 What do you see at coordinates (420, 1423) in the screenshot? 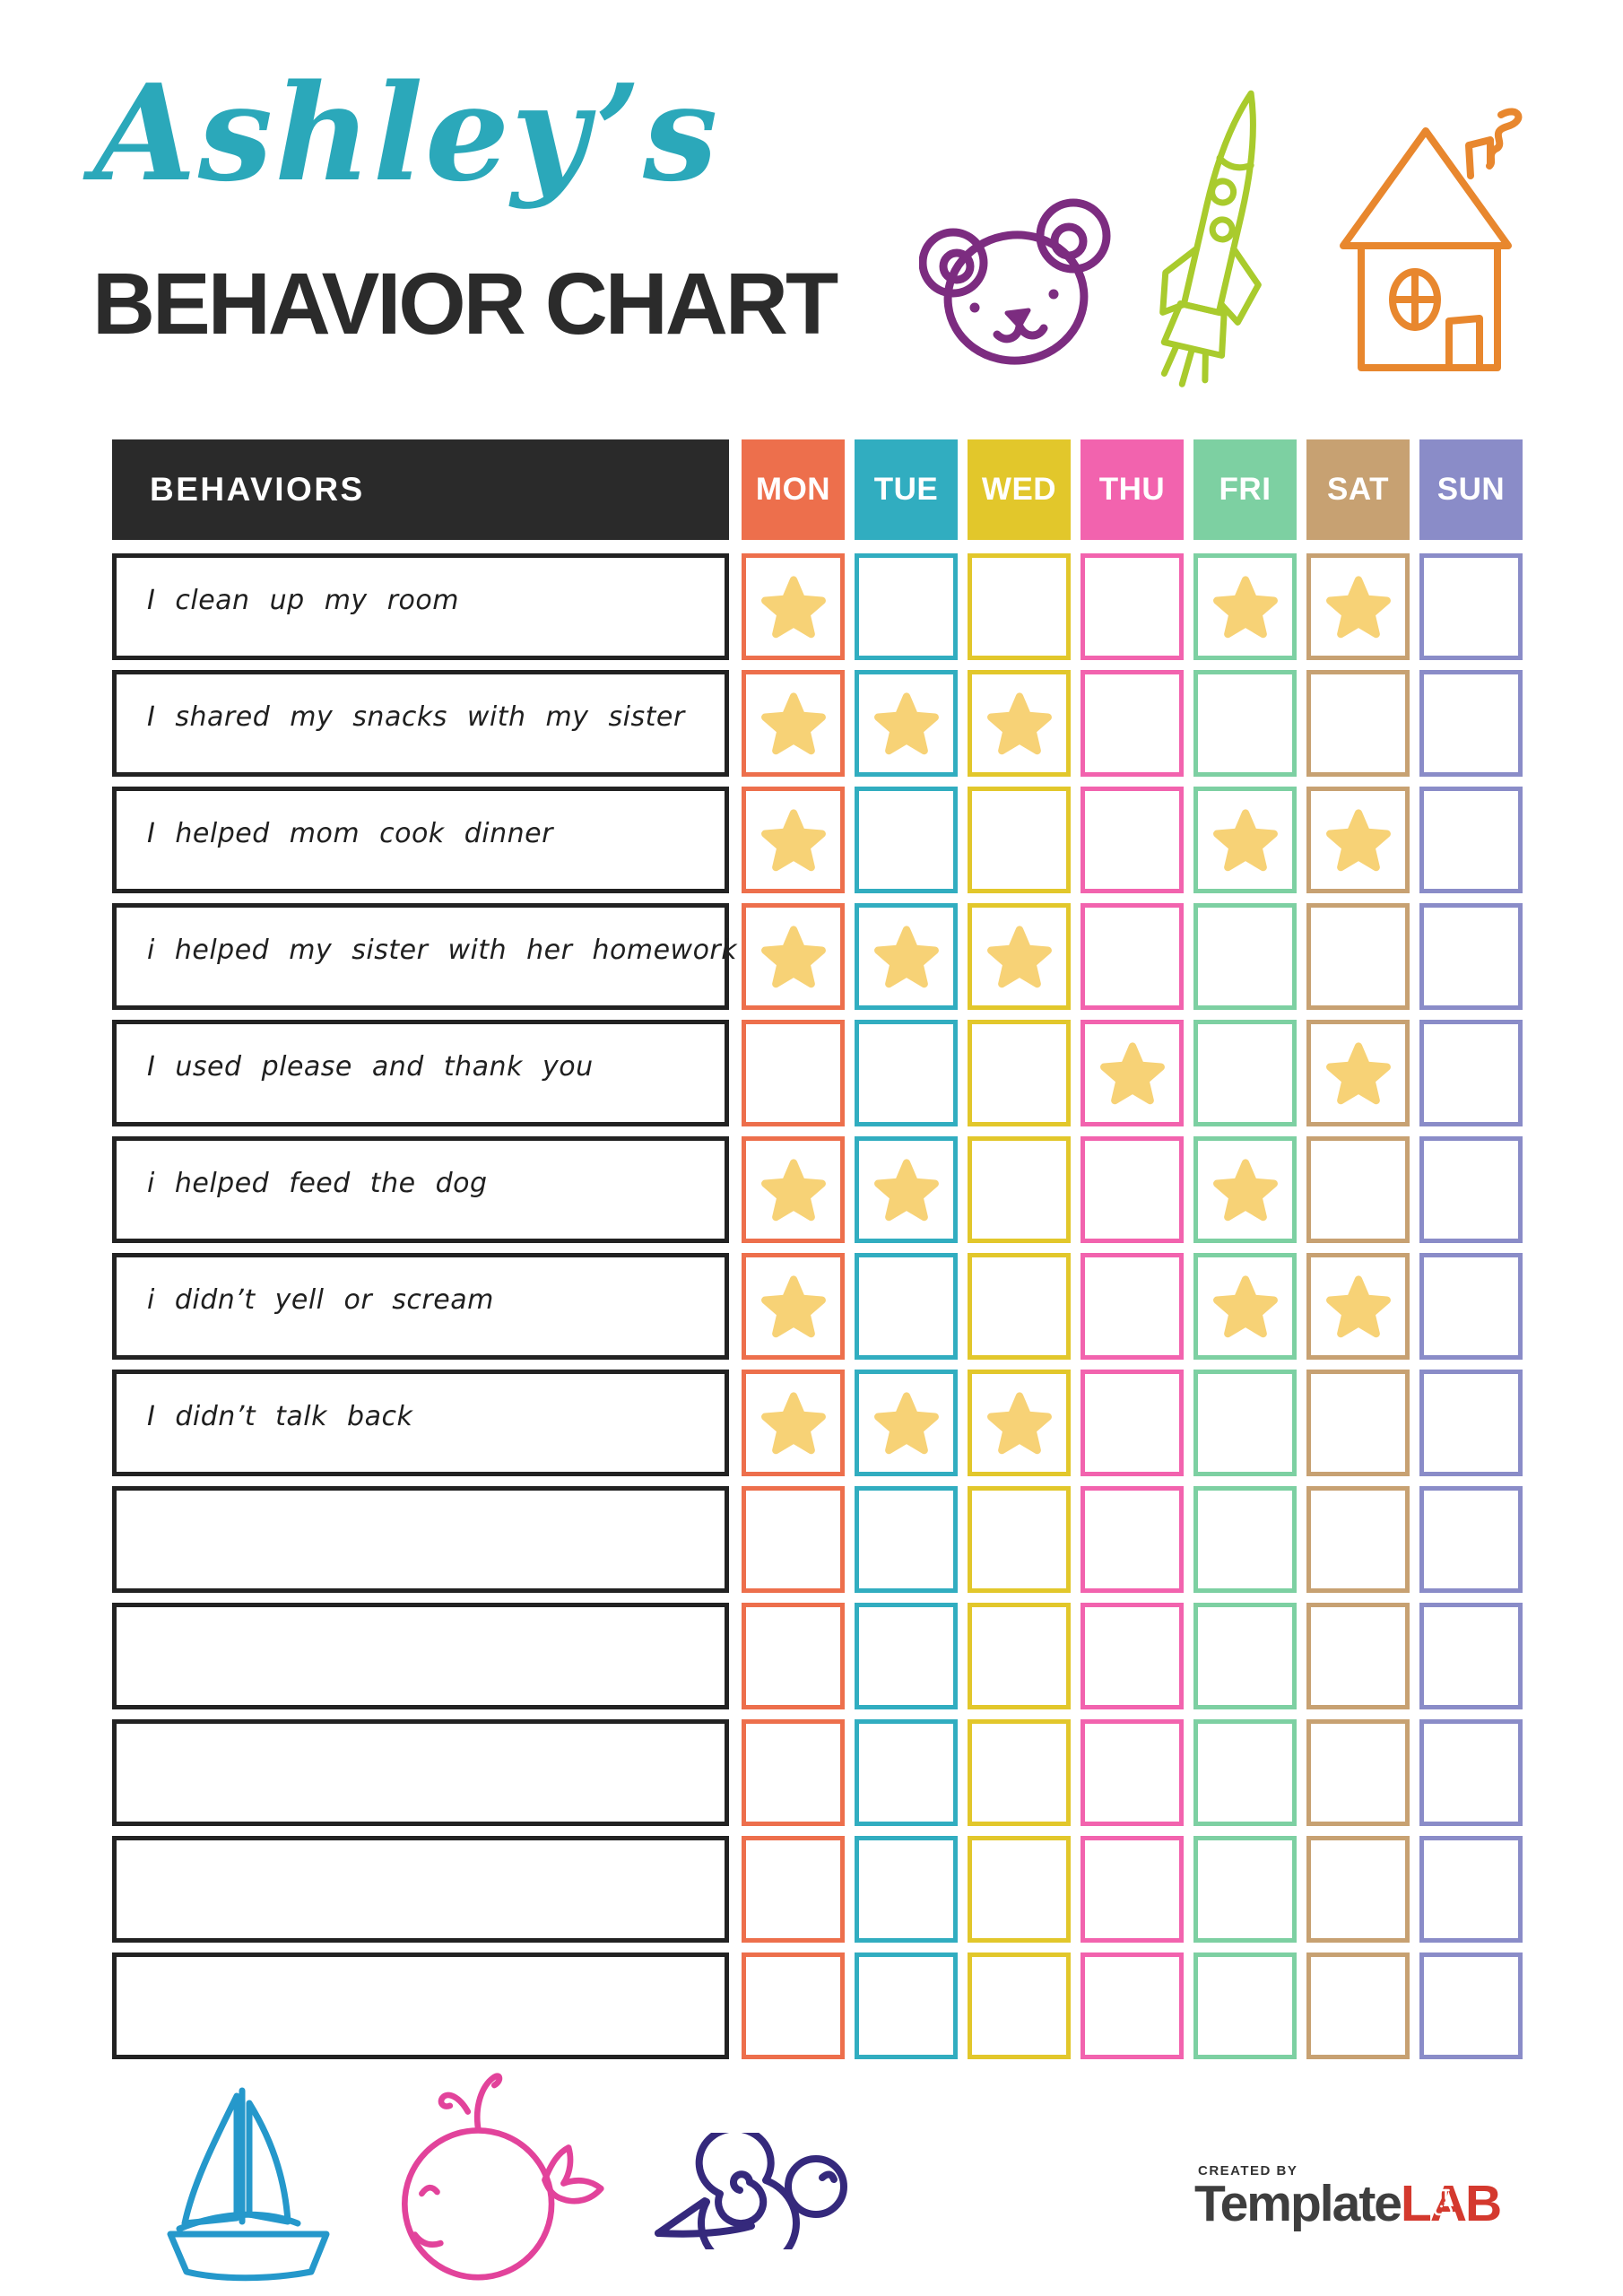
I see `behavior-label: I didn’t talk back` at bounding box center [420, 1423].